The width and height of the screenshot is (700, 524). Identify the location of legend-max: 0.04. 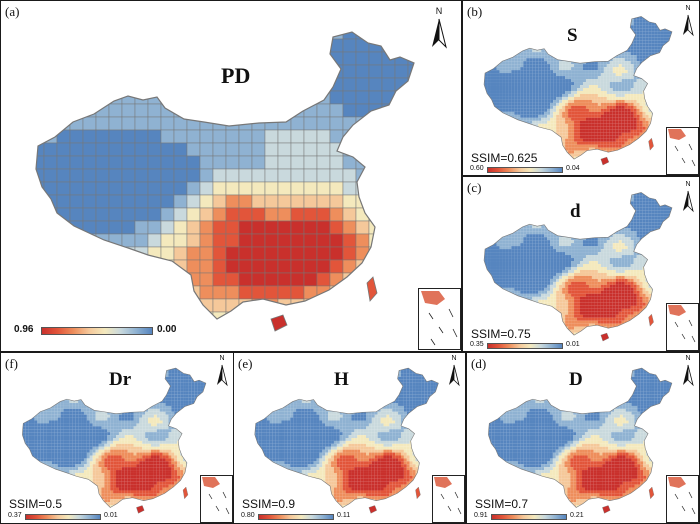
(573, 168).